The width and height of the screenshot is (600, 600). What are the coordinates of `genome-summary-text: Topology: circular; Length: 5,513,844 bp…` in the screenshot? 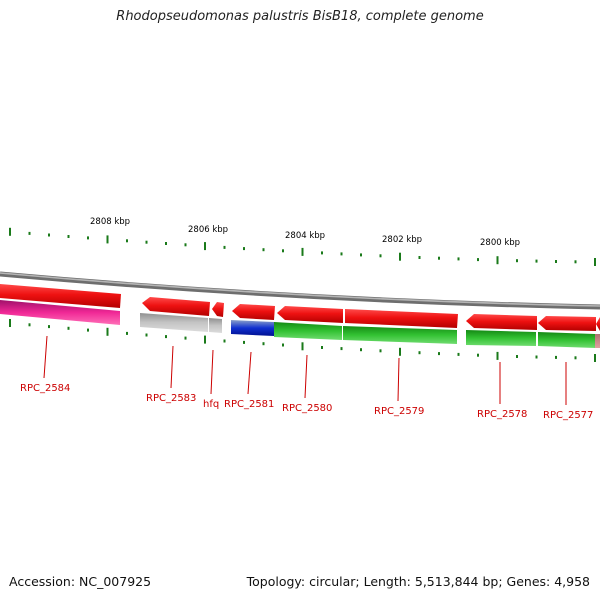 It's located at (418, 581).